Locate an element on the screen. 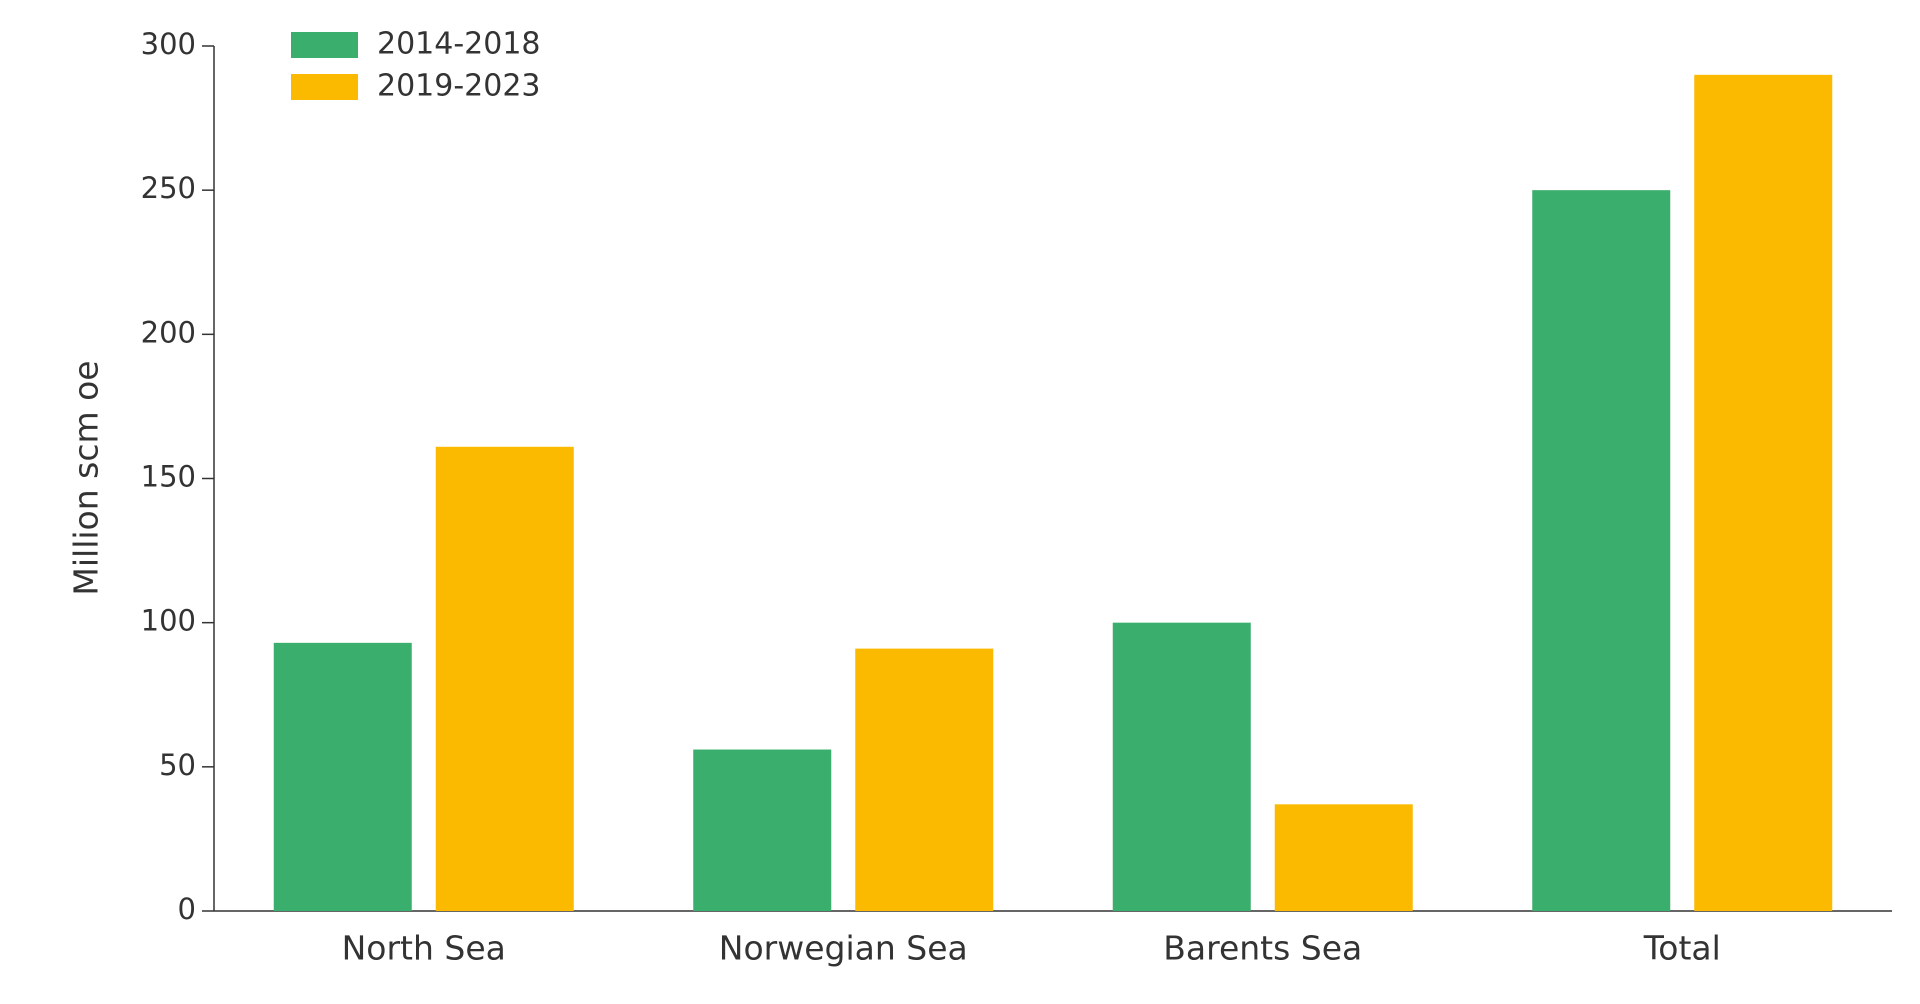 Image resolution: width=1920 pixels, height=1004 pixels. legend-label: 2014-2018 is located at coordinates (459, 44).